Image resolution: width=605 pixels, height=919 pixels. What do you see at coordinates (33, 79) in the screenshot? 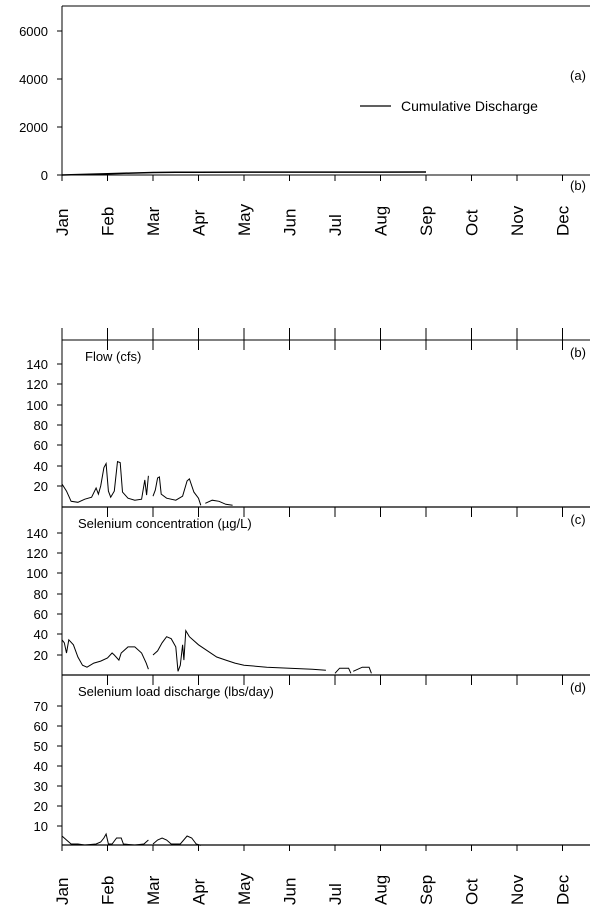
I see `y-tick-label: 4000` at bounding box center [33, 79].